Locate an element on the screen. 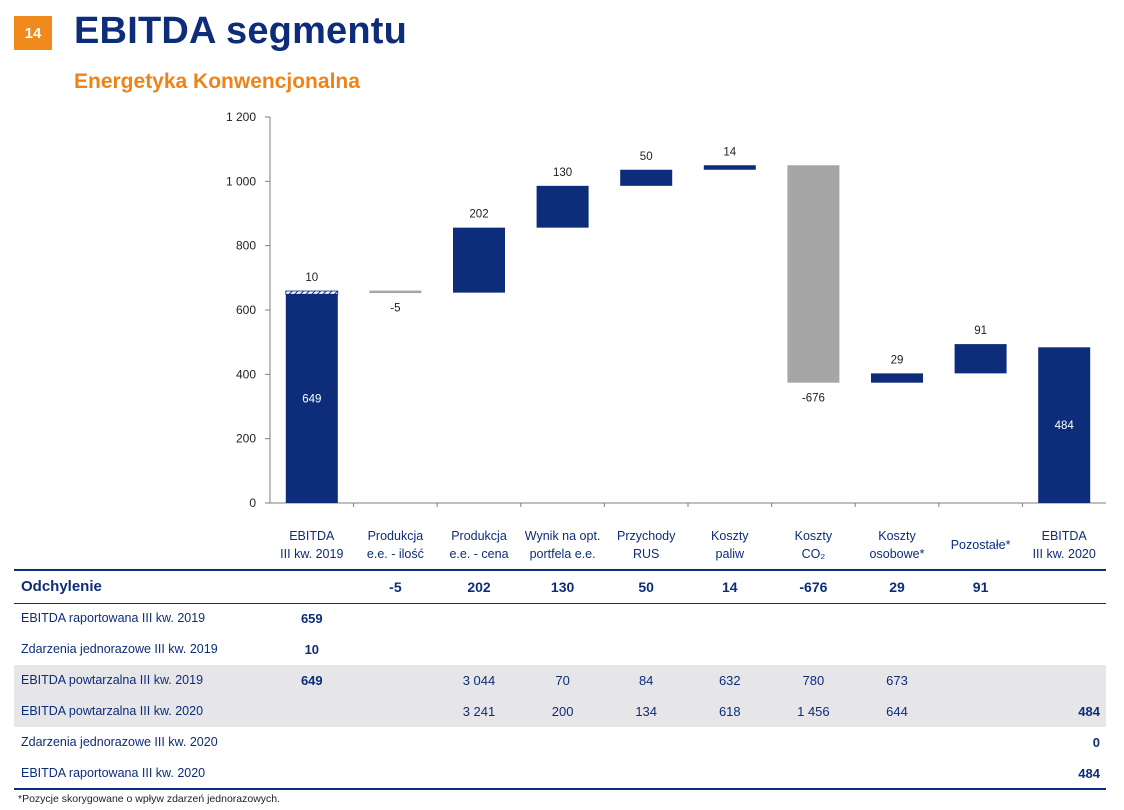 The width and height of the screenshot is (1124, 810). delta-value-label: 91 is located at coordinates (980, 331).